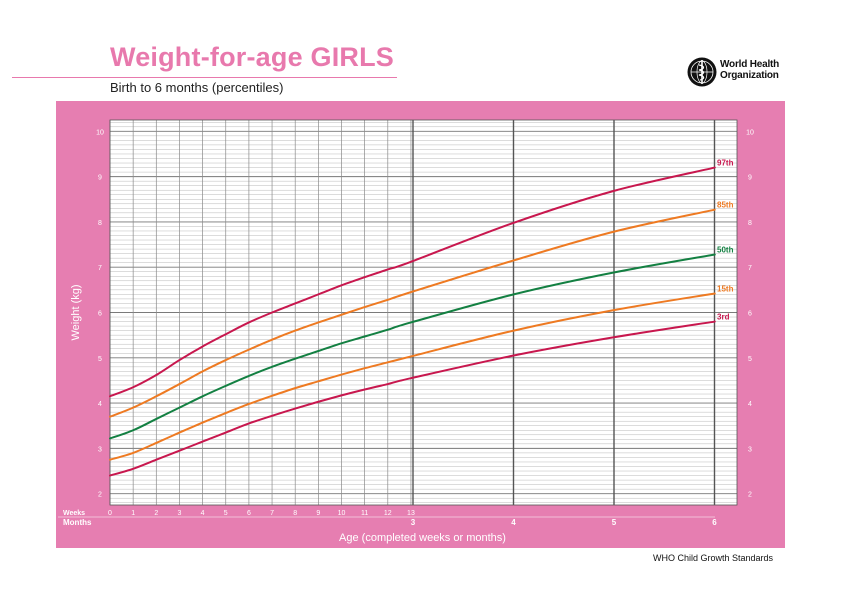  Describe the element at coordinates (100, 449) in the screenshot. I see `y-tick-label-left: 3` at that location.